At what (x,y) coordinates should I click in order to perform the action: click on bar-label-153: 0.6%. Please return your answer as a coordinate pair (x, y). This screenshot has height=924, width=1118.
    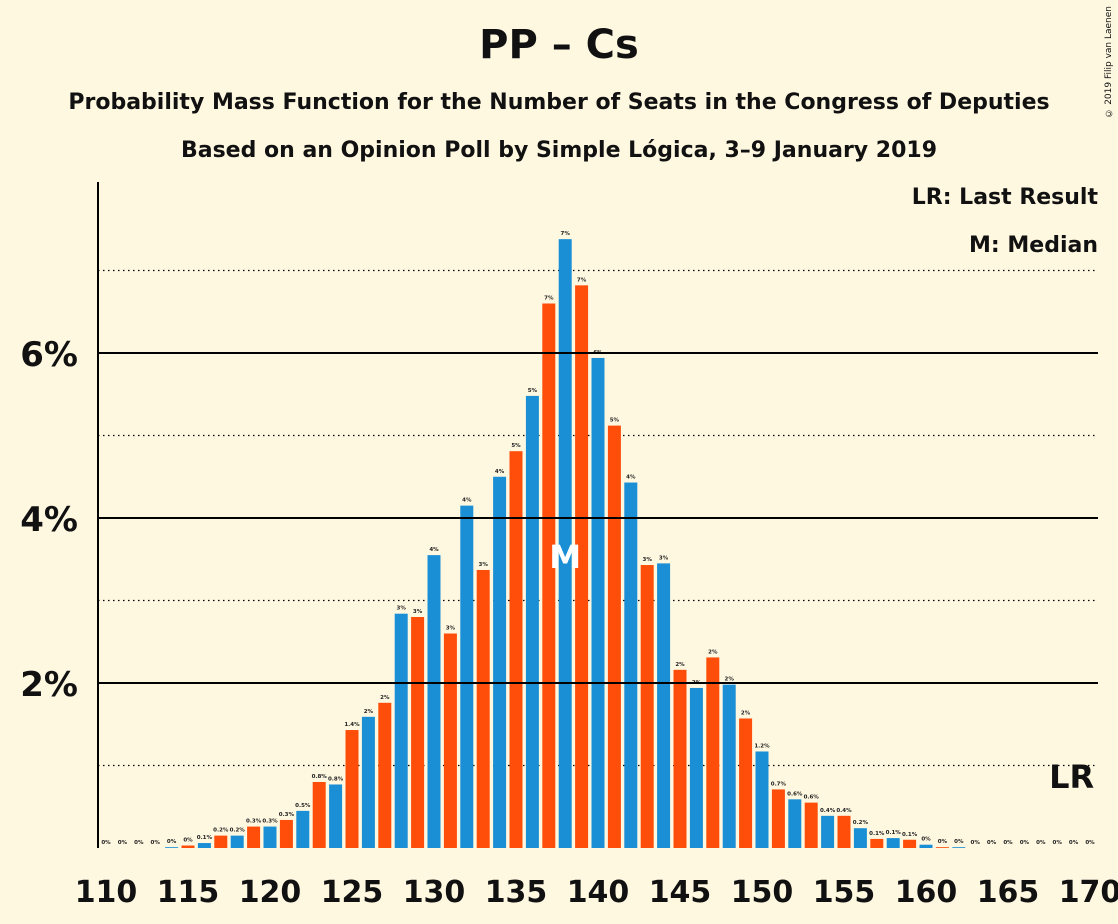
    Looking at the image, I should click on (812, 798).